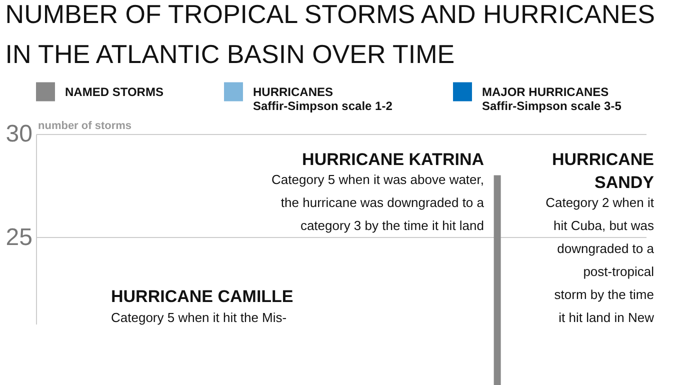 The height and width of the screenshot is (385, 696). Describe the element at coordinates (323, 105) in the screenshot. I see `text: Saffir-Simpson scale 1-2` at that location.